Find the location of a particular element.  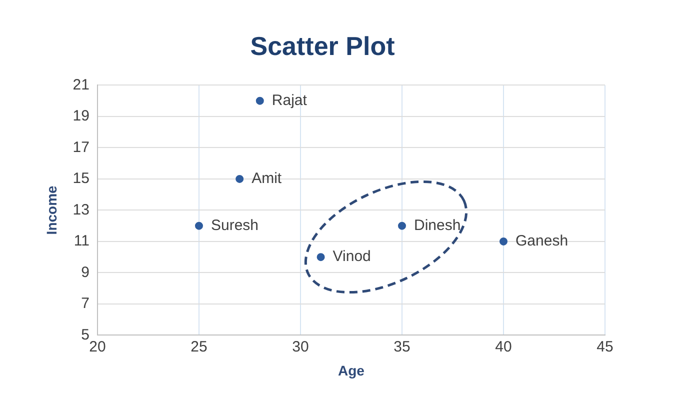

y-tick-label: 13 is located at coordinates (81, 209).